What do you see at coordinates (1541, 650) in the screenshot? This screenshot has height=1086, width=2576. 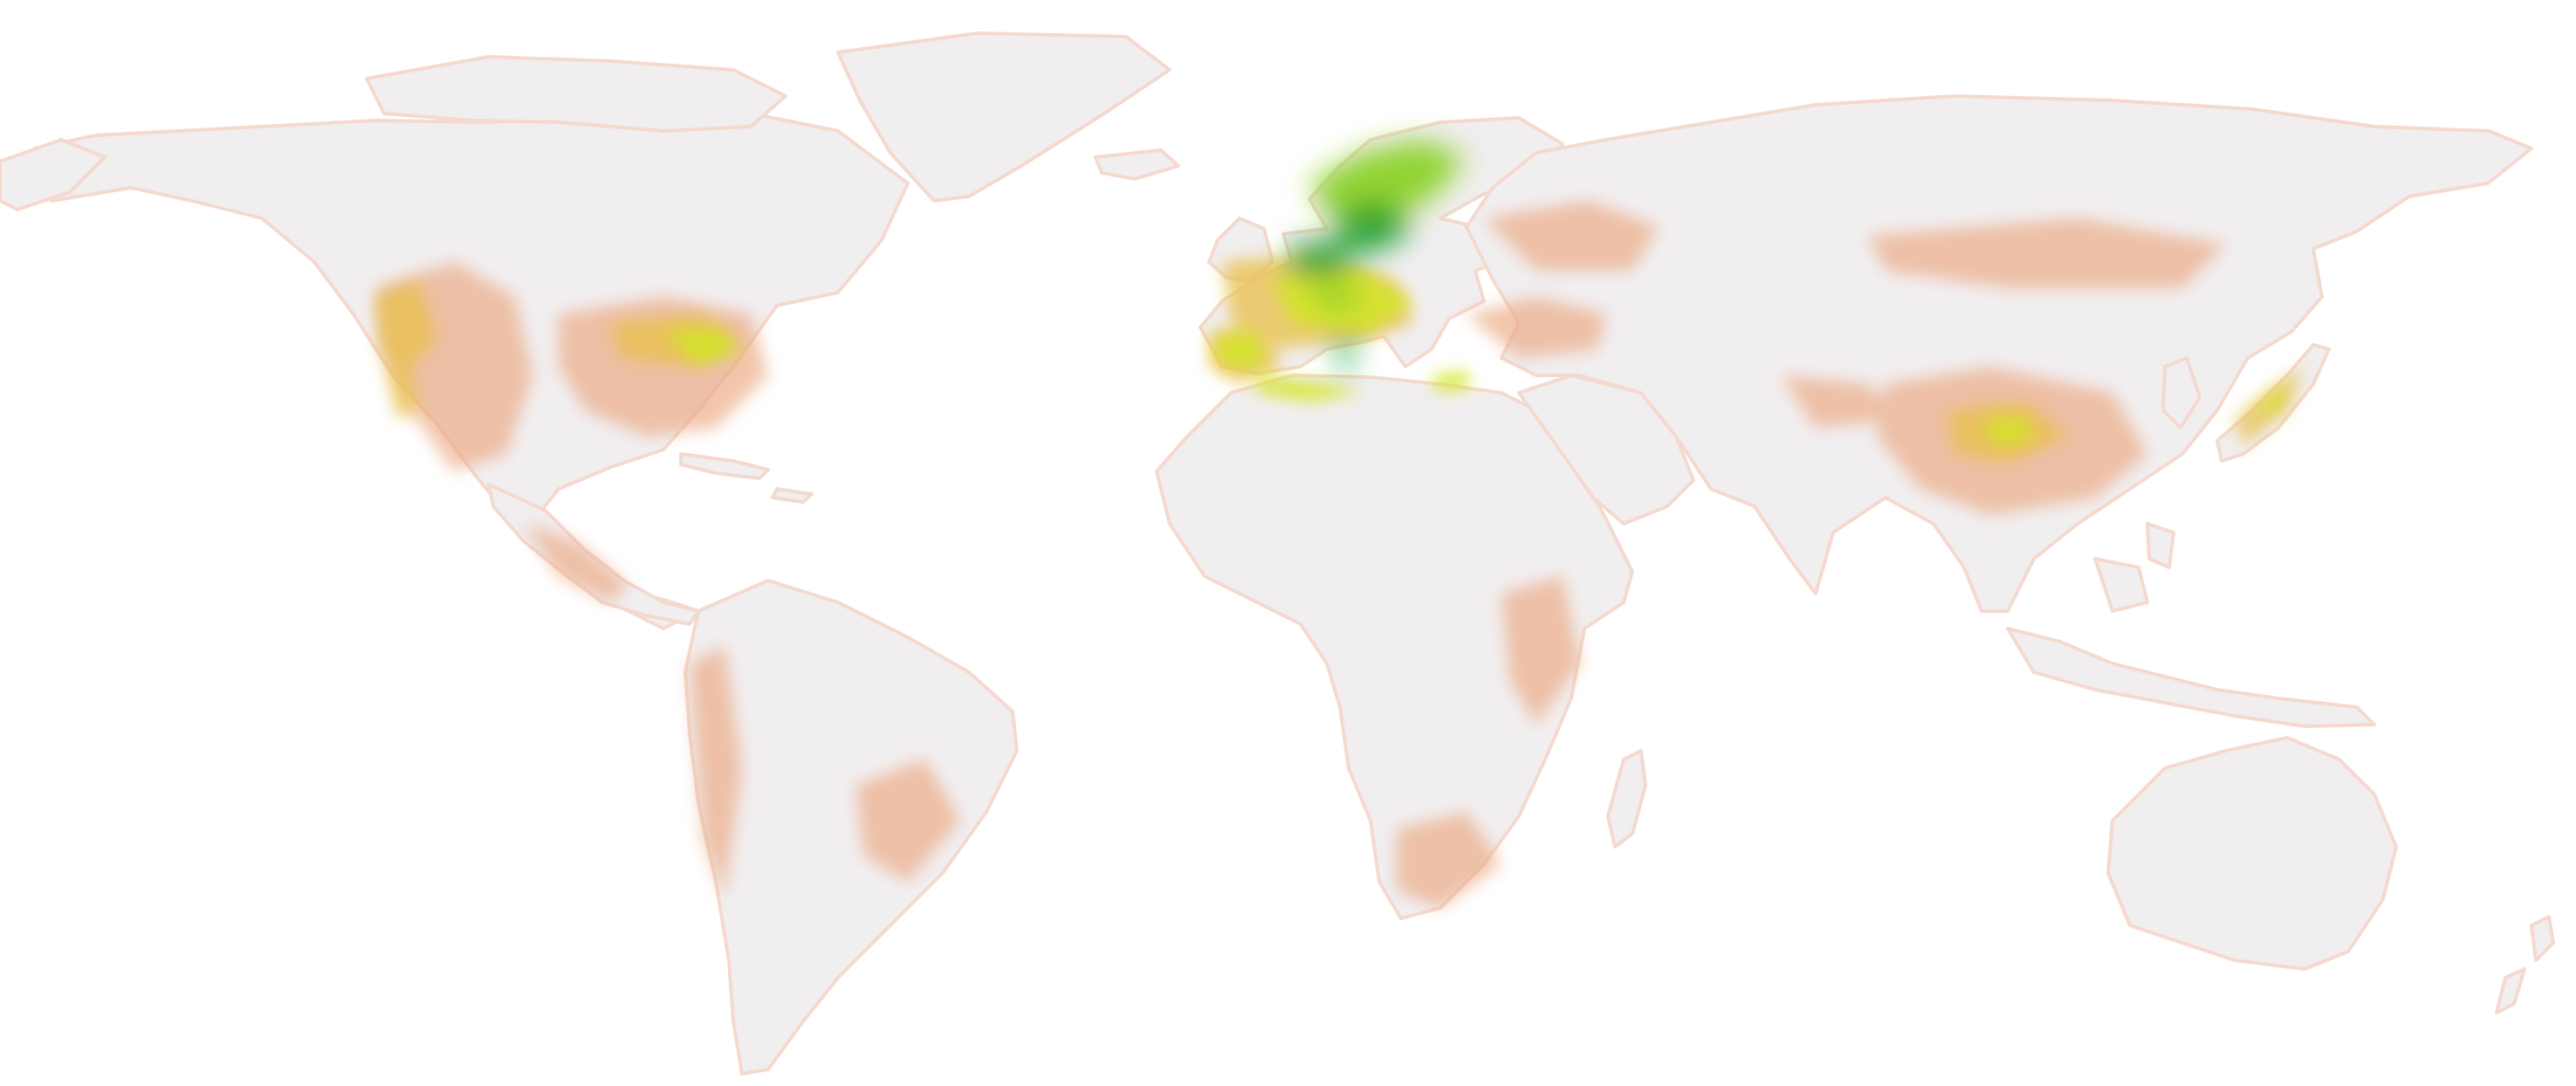 I see `east-africa-mid-zone` at bounding box center [1541, 650].